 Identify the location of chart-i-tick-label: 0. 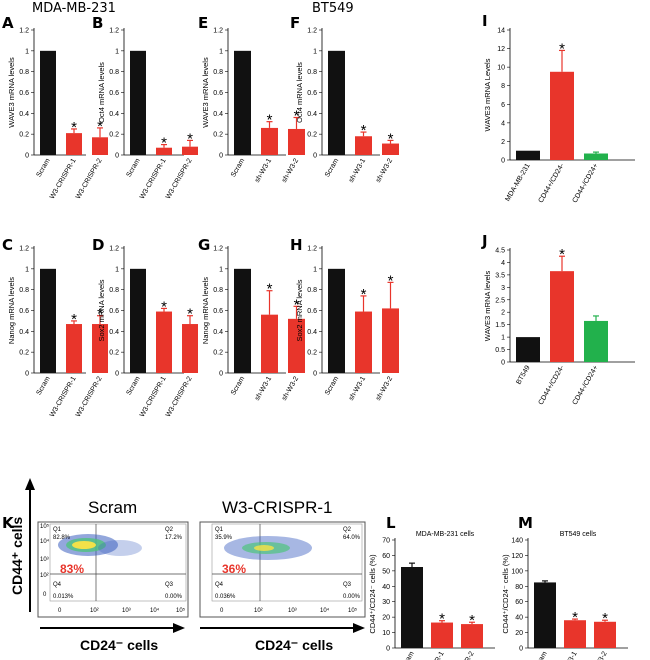
(503, 161).